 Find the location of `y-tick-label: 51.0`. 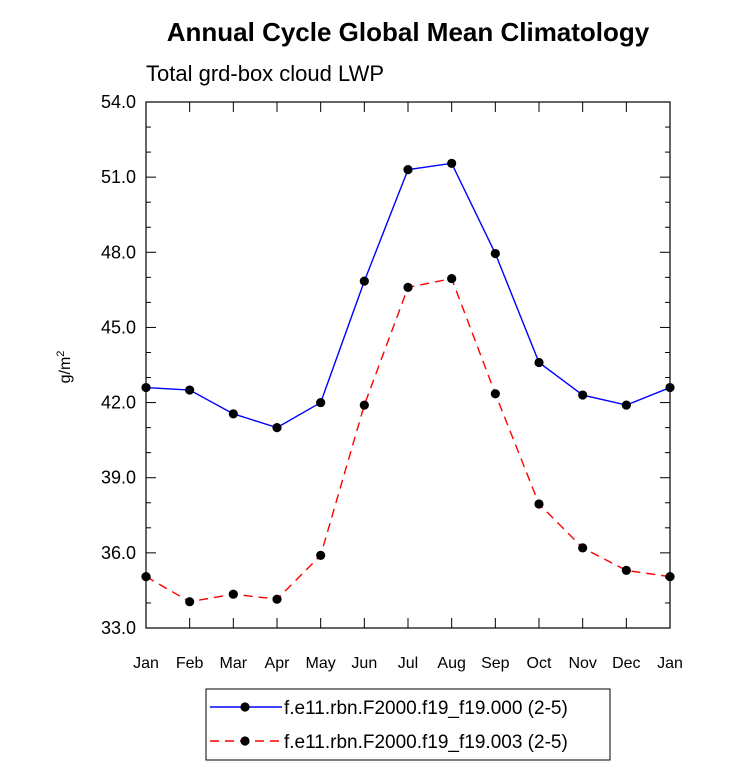

y-tick-label: 51.0 is located at coordinates (118, 177).